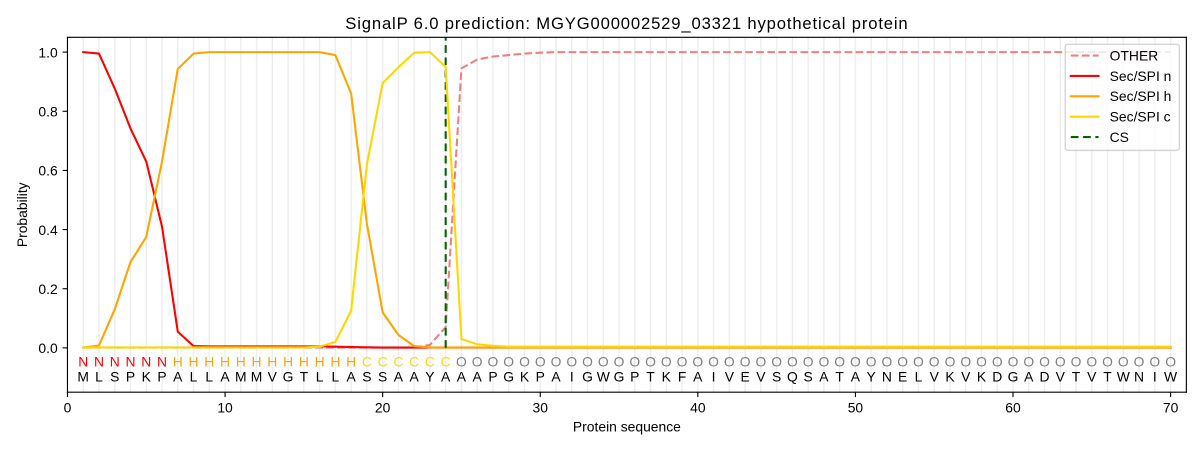 Image resolution: width=1200 pixels, height=450 pixels. Describe the element at coordinates (856, 408) in the screenshot. I see `svg-text: 50` at that location.